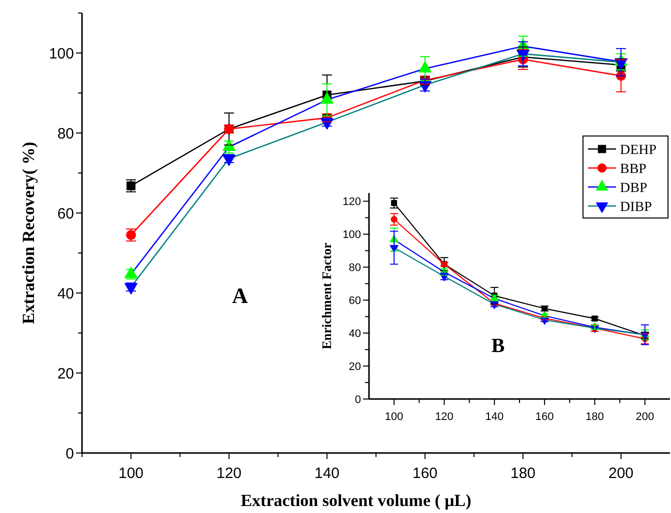 The width and height of the screenshot is (671, 513). Describe the element at coordinates (356, 500) in the screenshot. I see `x-axis-title: Extraction solvent volume ( μL)` at that location.